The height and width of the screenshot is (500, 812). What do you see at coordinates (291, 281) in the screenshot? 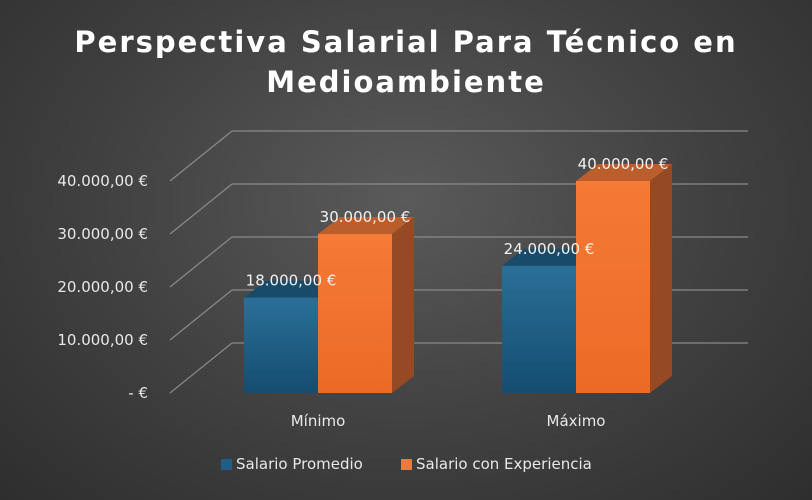
I see `data-label: 18.000,00 €` at bounding box center [291, 281].